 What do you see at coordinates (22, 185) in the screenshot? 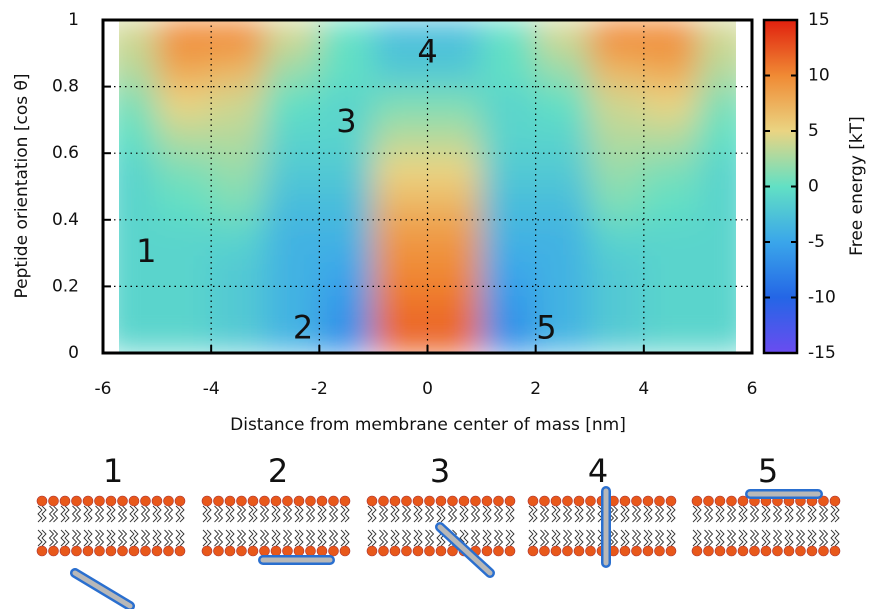
I see `y-axis-label: Peptide orientation [cos θ]` at bounding box center [22, 185].